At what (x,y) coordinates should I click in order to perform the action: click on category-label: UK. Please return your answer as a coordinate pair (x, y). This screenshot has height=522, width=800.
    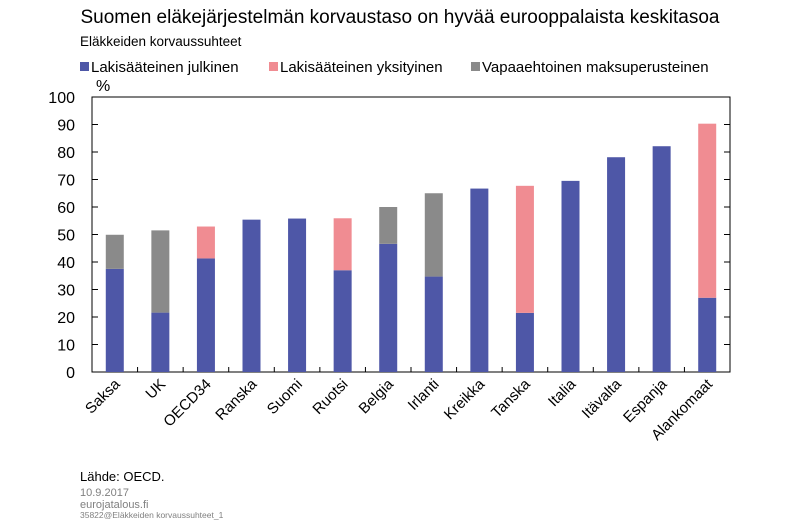
    Looking at the image, I should click on (155, 389).